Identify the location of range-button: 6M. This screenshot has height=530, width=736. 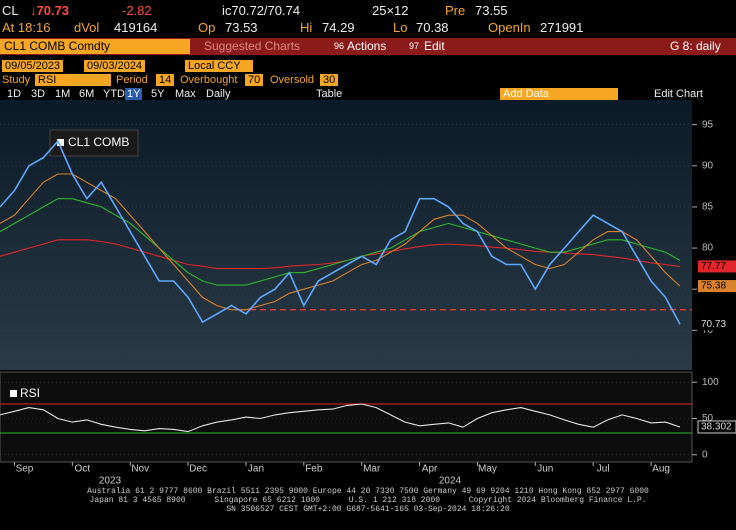
(87, 94).